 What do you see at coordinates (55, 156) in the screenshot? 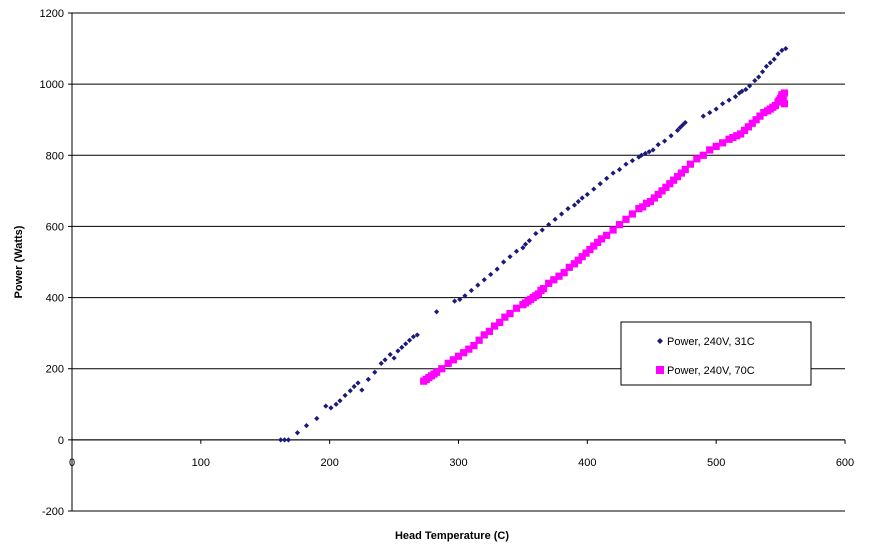
I see `y-tick-label-800: 800` at bounding box center [55, 156].